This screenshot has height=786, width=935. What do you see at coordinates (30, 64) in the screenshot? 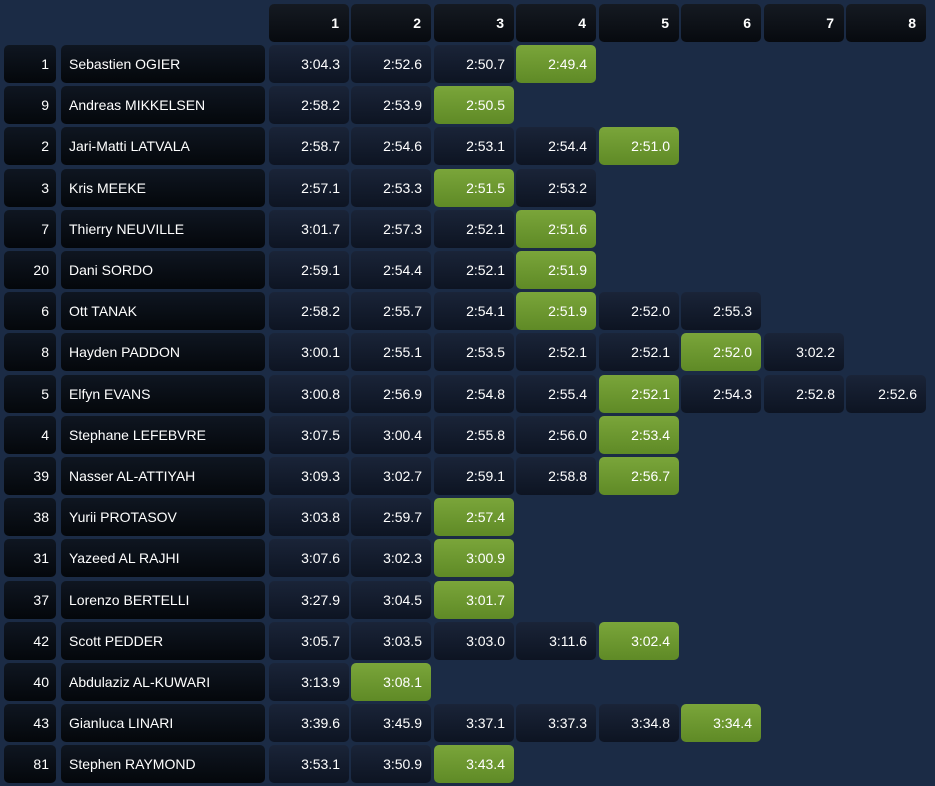
I see `driver-position: 1` at bounding box center [30, 64].